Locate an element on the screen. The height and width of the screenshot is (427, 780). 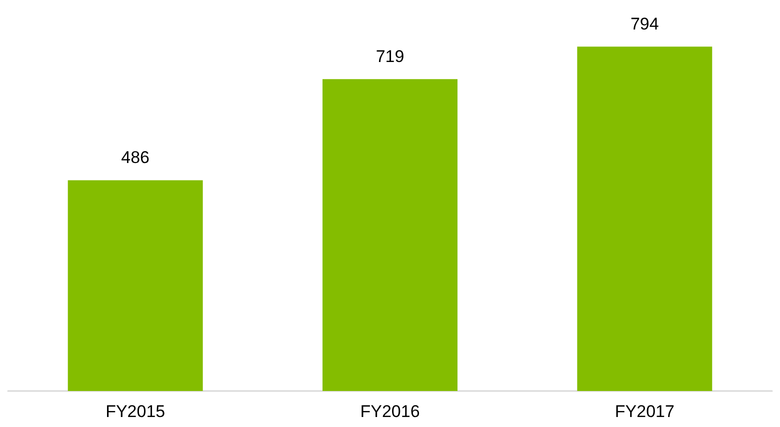
x-tick-label: FY2017 is located at coordinates (644, 411).